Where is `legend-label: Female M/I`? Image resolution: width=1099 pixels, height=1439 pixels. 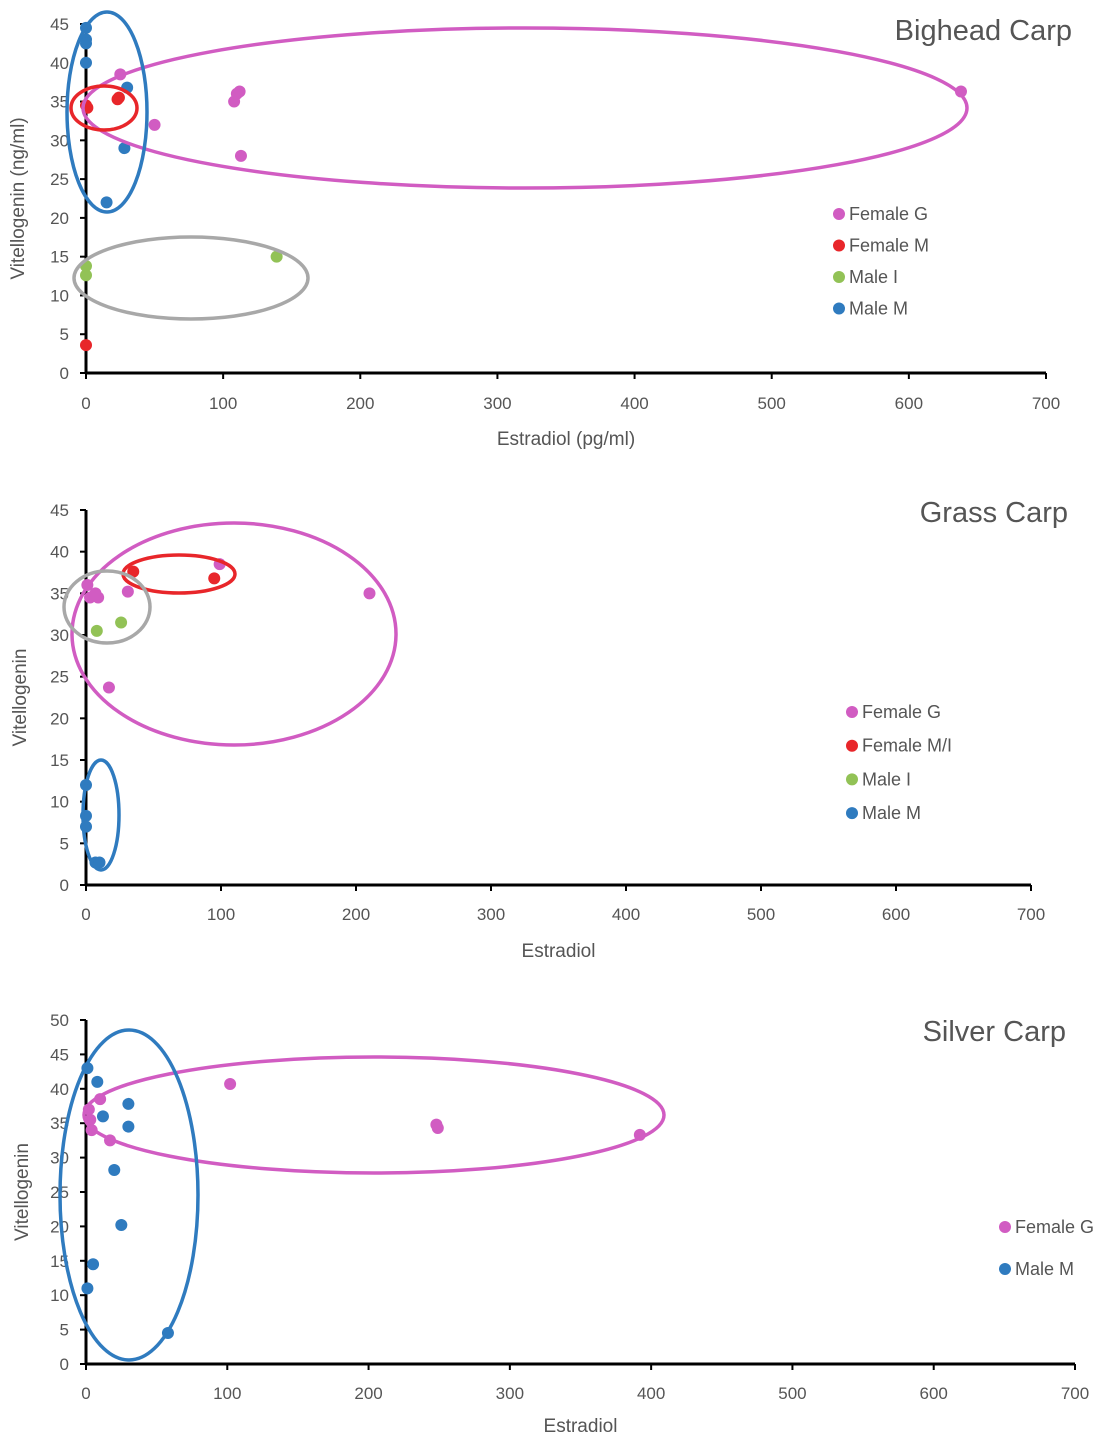 legend-label: Female M/I is located at coordinates (907, 746).